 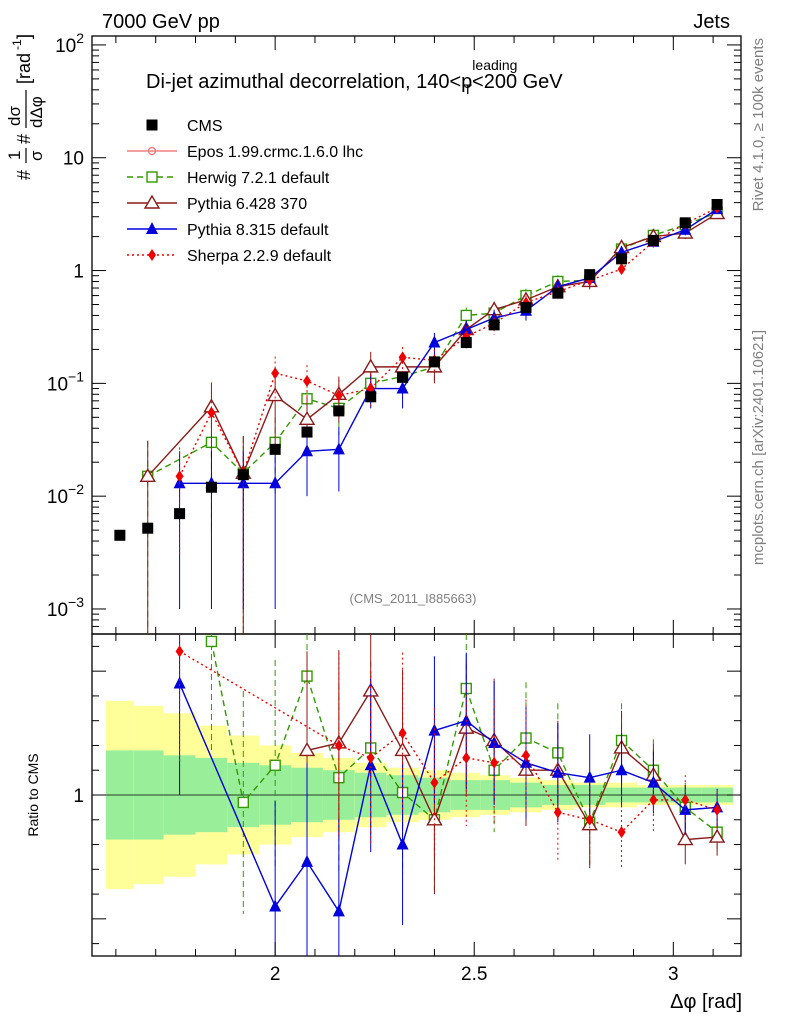 What do you see at coordinates (259, 256) in the screenshot?
I see `legend-label: Sherpa 2.2.9 default` at bounding box center [259, 256].